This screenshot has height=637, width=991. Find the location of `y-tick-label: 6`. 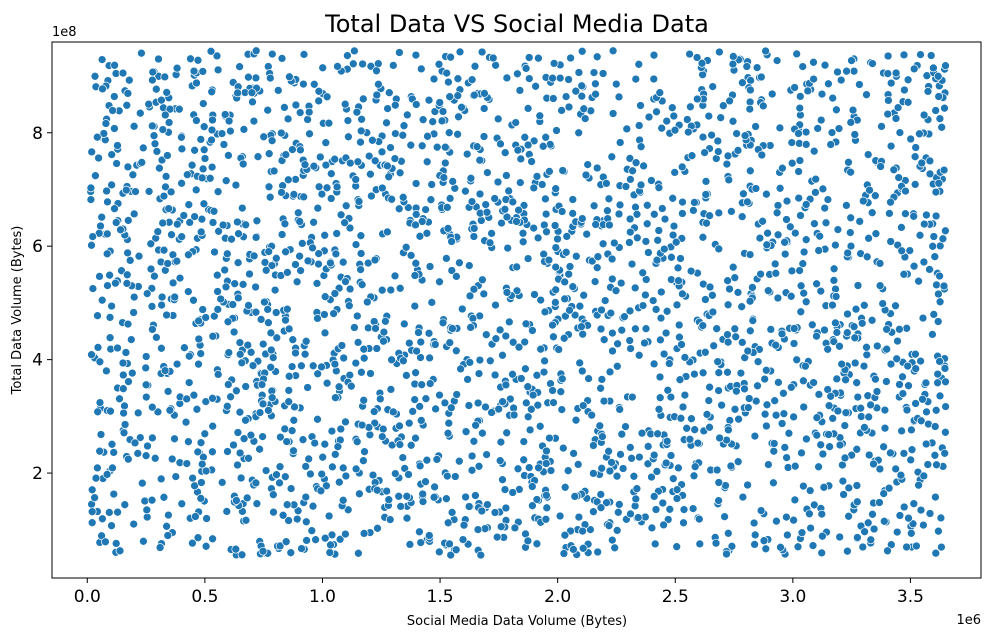

y-tick-label: 6 is located at coordinates (37, 247).